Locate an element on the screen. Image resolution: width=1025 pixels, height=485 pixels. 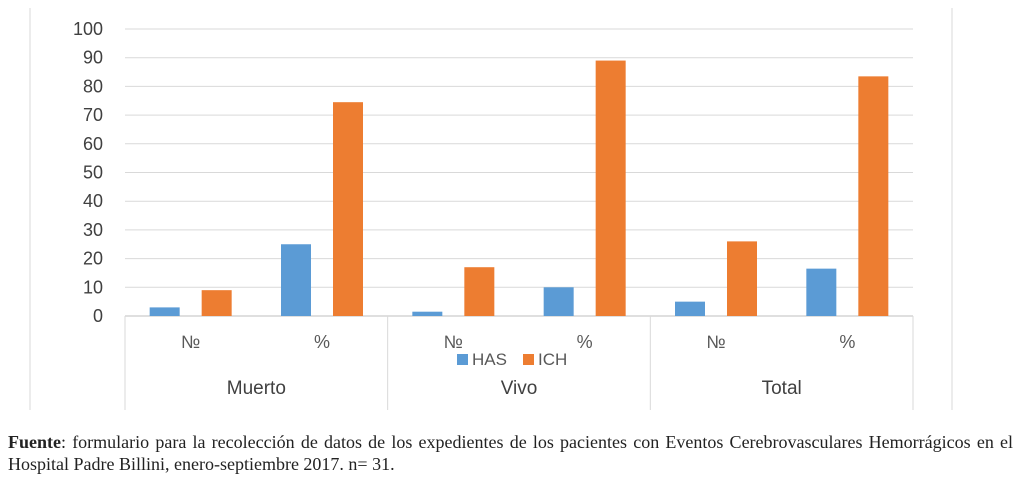
bar-has-muerto-count is located at coordinates (164, 311).